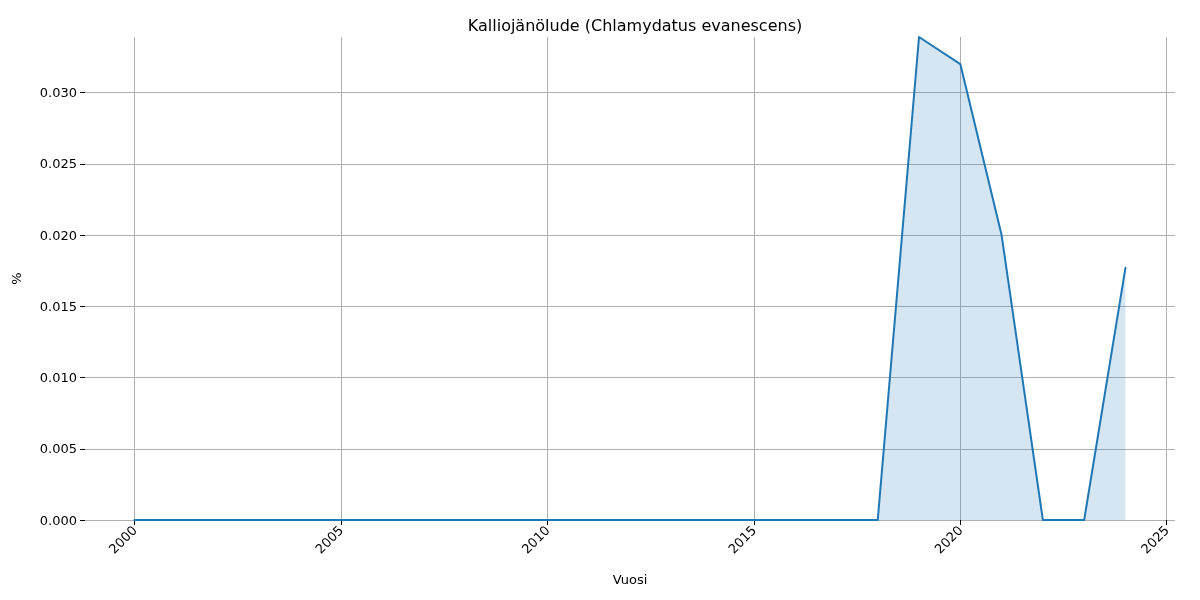  What do you see at coordinates (58, 306) in the screenshot?
I see `y-tick-label: 0.015` at bounding box center [58, 306].